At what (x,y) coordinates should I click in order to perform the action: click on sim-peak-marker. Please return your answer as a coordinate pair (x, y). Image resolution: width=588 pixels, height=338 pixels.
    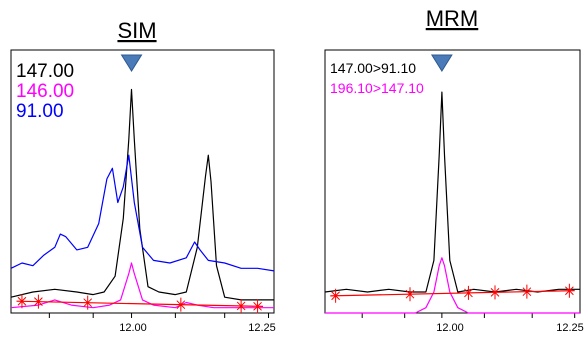
    Looking at the image, I should click on (131, 63).